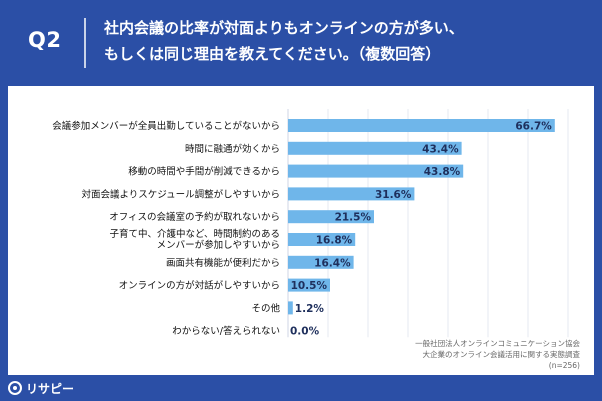 This screenshot has height=401, width=602. Describe the element at coordinates (45, 40) in the screenshot. I see `question-number: Q2` at that location.